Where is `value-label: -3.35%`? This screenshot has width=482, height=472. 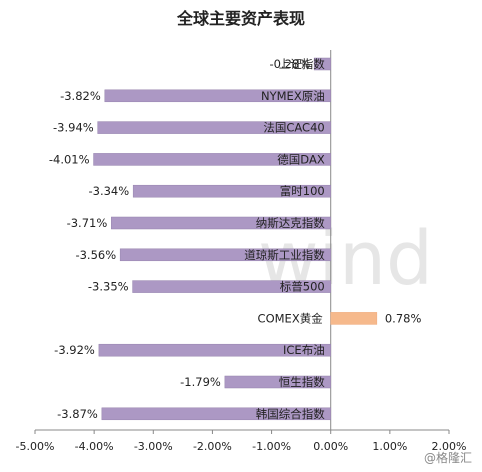 value-label: -3.35% is located at coordinates (108, 287).